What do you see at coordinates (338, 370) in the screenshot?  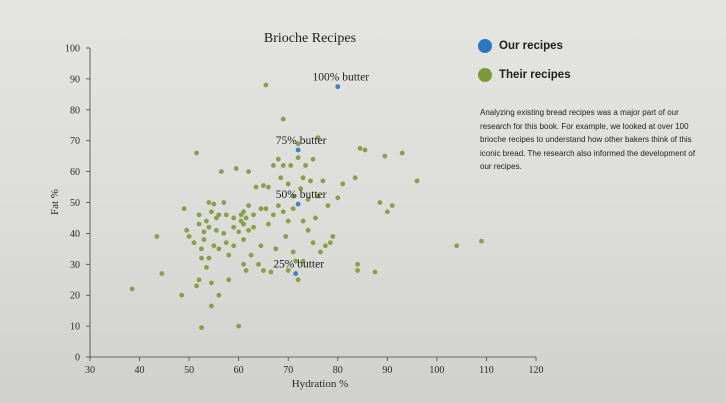 I see `x-tick-label: 80` at bounding box center [338, 370].